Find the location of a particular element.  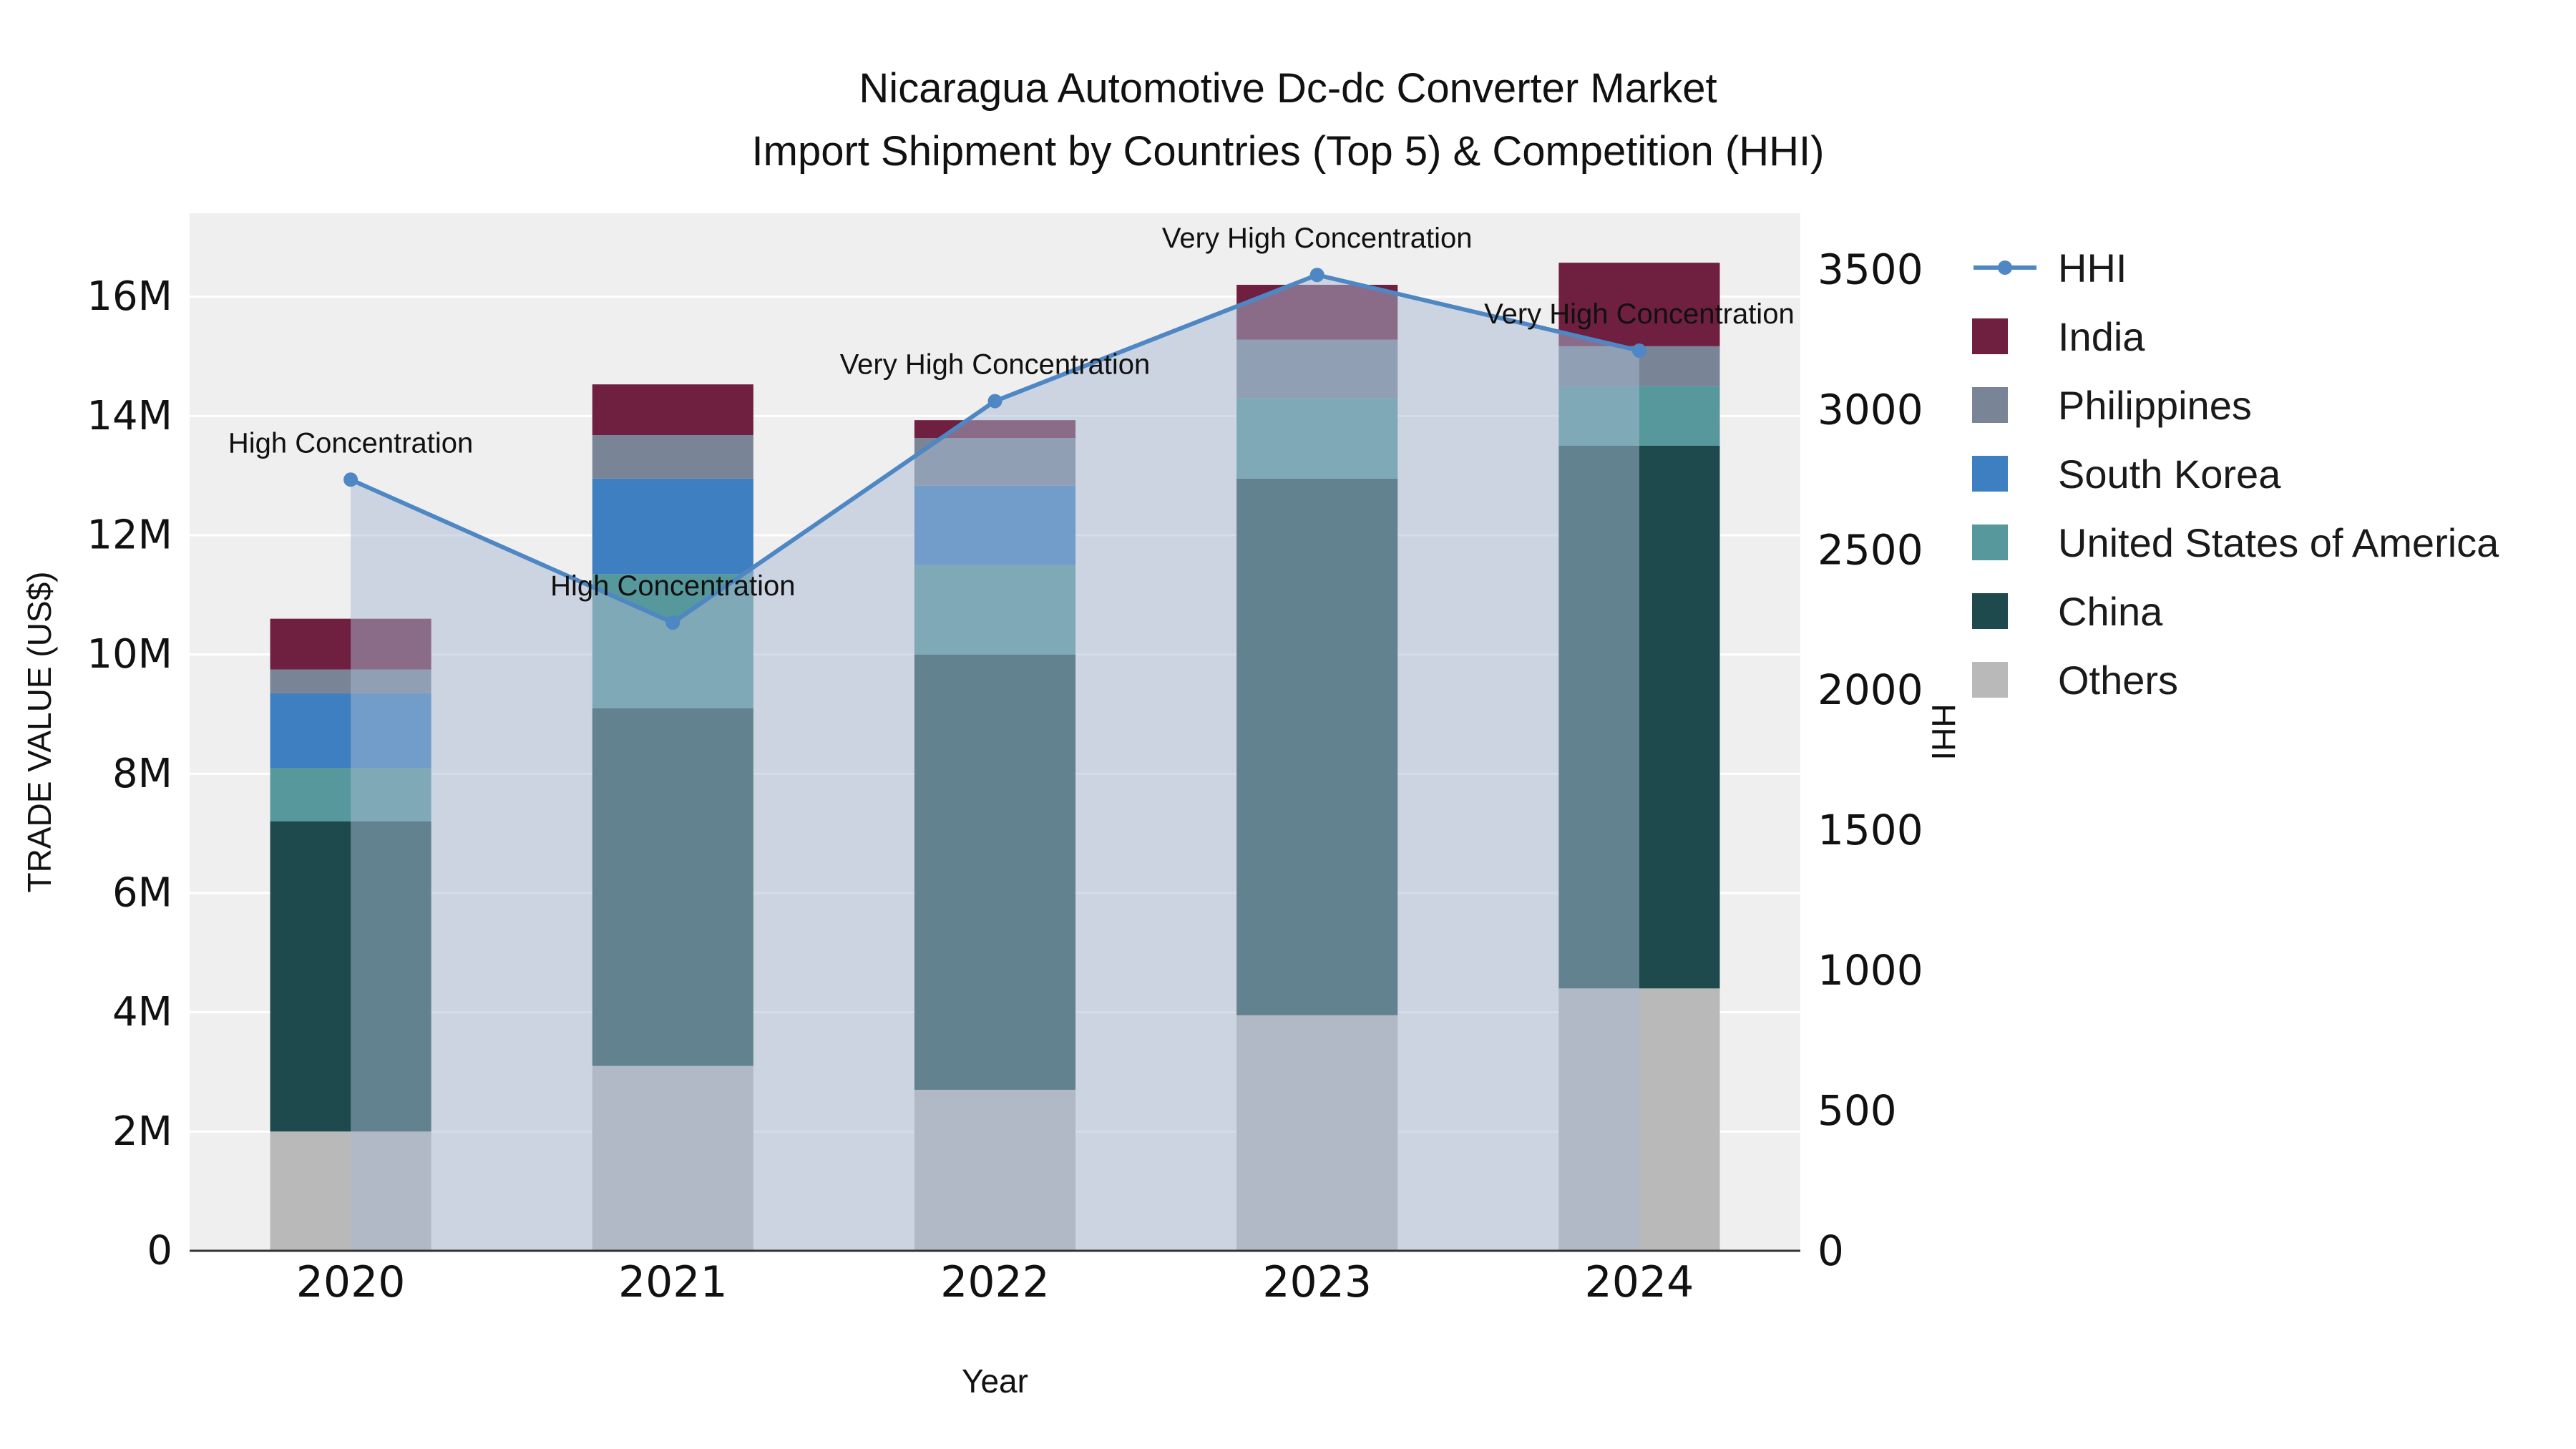

y-left-tick-label: 0 is located at coordinates (159, 1251).